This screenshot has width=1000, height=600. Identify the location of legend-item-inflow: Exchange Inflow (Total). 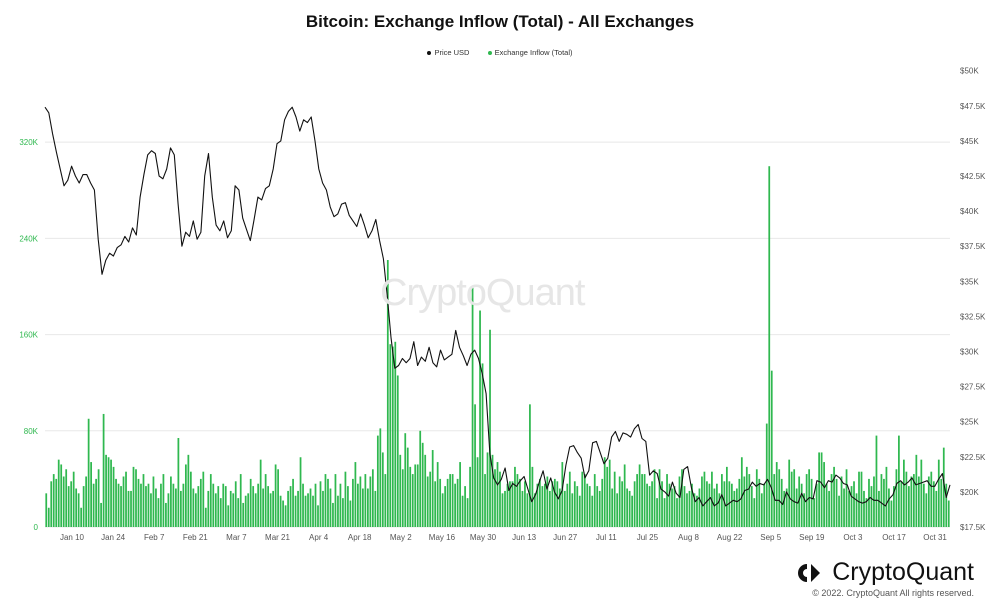
(530, 52).